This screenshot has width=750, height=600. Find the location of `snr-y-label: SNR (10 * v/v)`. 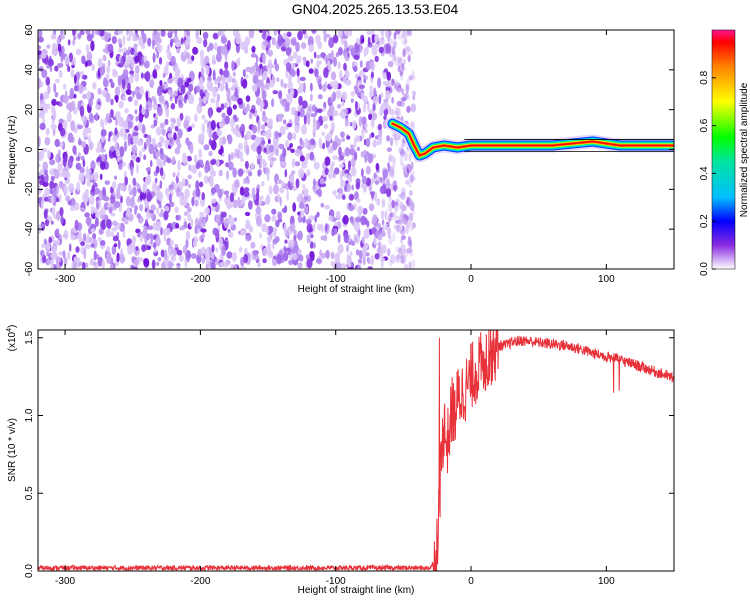

snr-y-label: SNR (10 * v/v) is located at coordinates (12, 450).